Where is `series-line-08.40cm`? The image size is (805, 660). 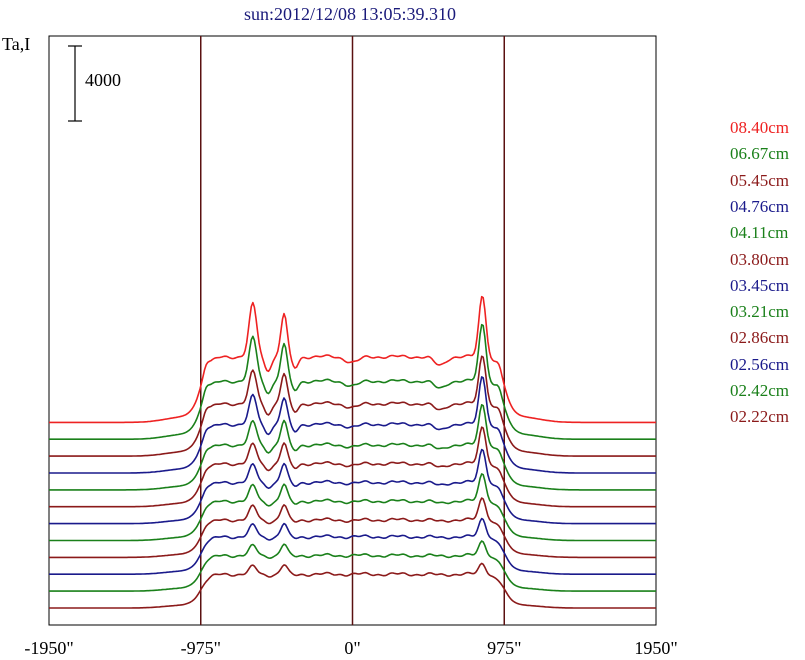
series-line-08.40cm is located at coordinates (352, 359).